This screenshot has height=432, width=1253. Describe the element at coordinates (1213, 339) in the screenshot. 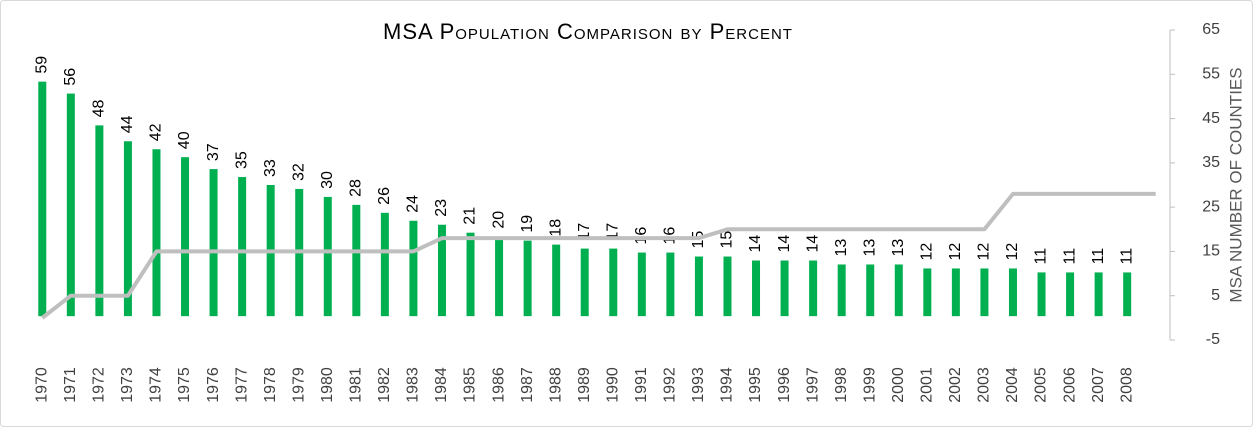

I see `y2-tick-label: -5` at that location.